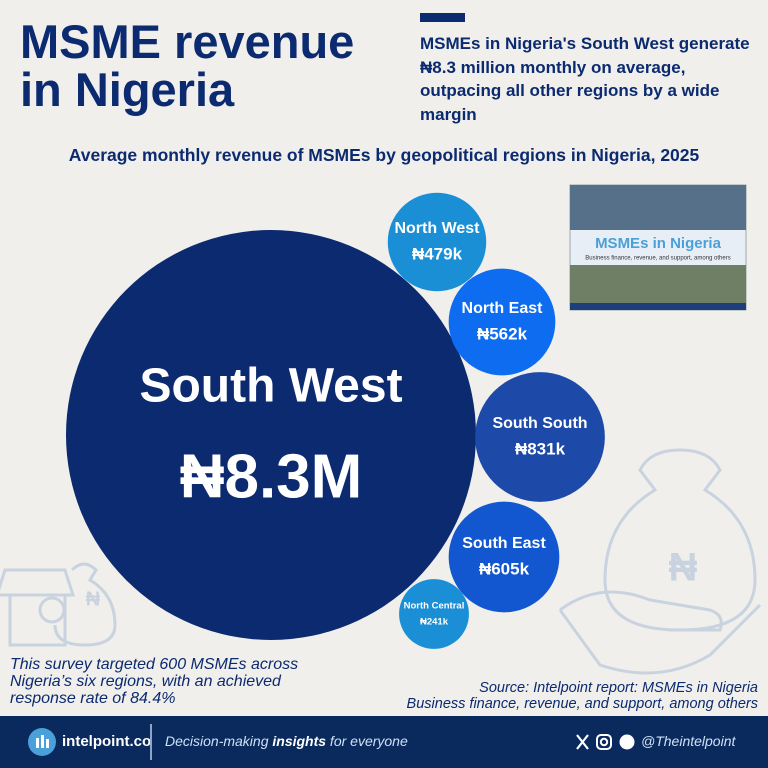 The height and width of the screenshot is (768, 768). I want to click on bubble-label: North Central, so click(434, 606).